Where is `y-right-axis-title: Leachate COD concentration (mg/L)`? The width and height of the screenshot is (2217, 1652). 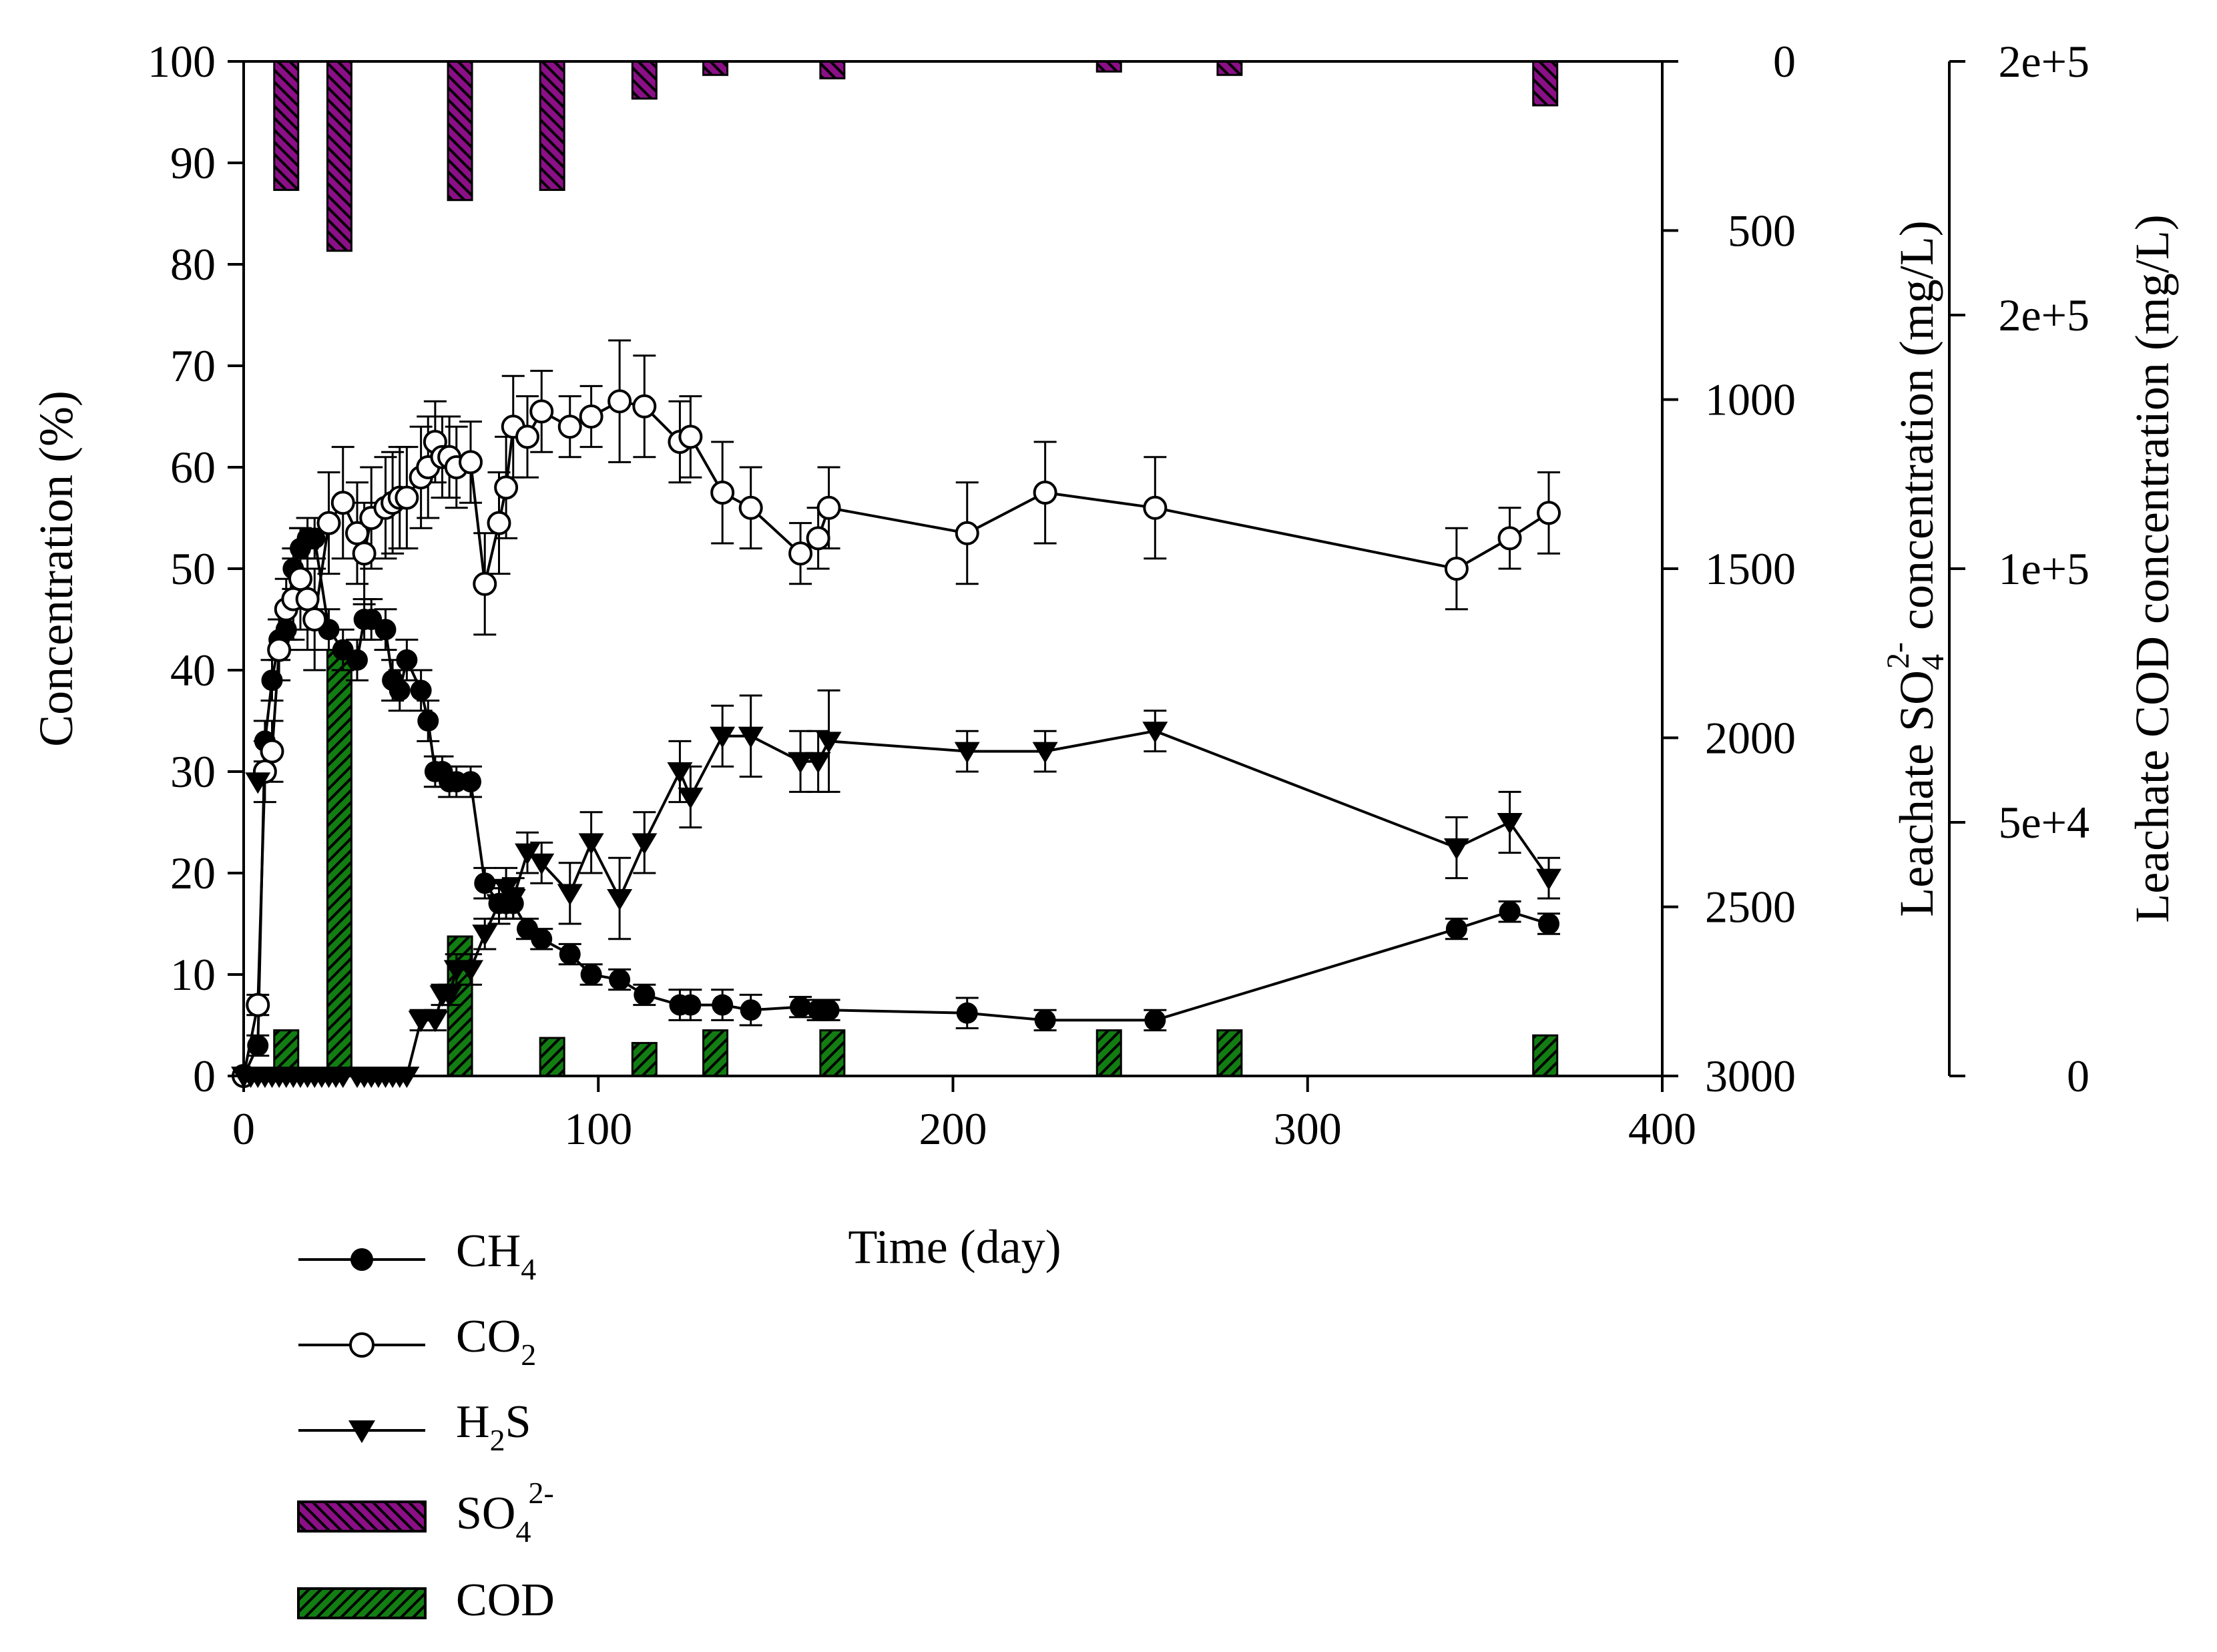
y-right-axis-title: Leachate COD concentration (mg/L) is located at coordinates (2152, 568).